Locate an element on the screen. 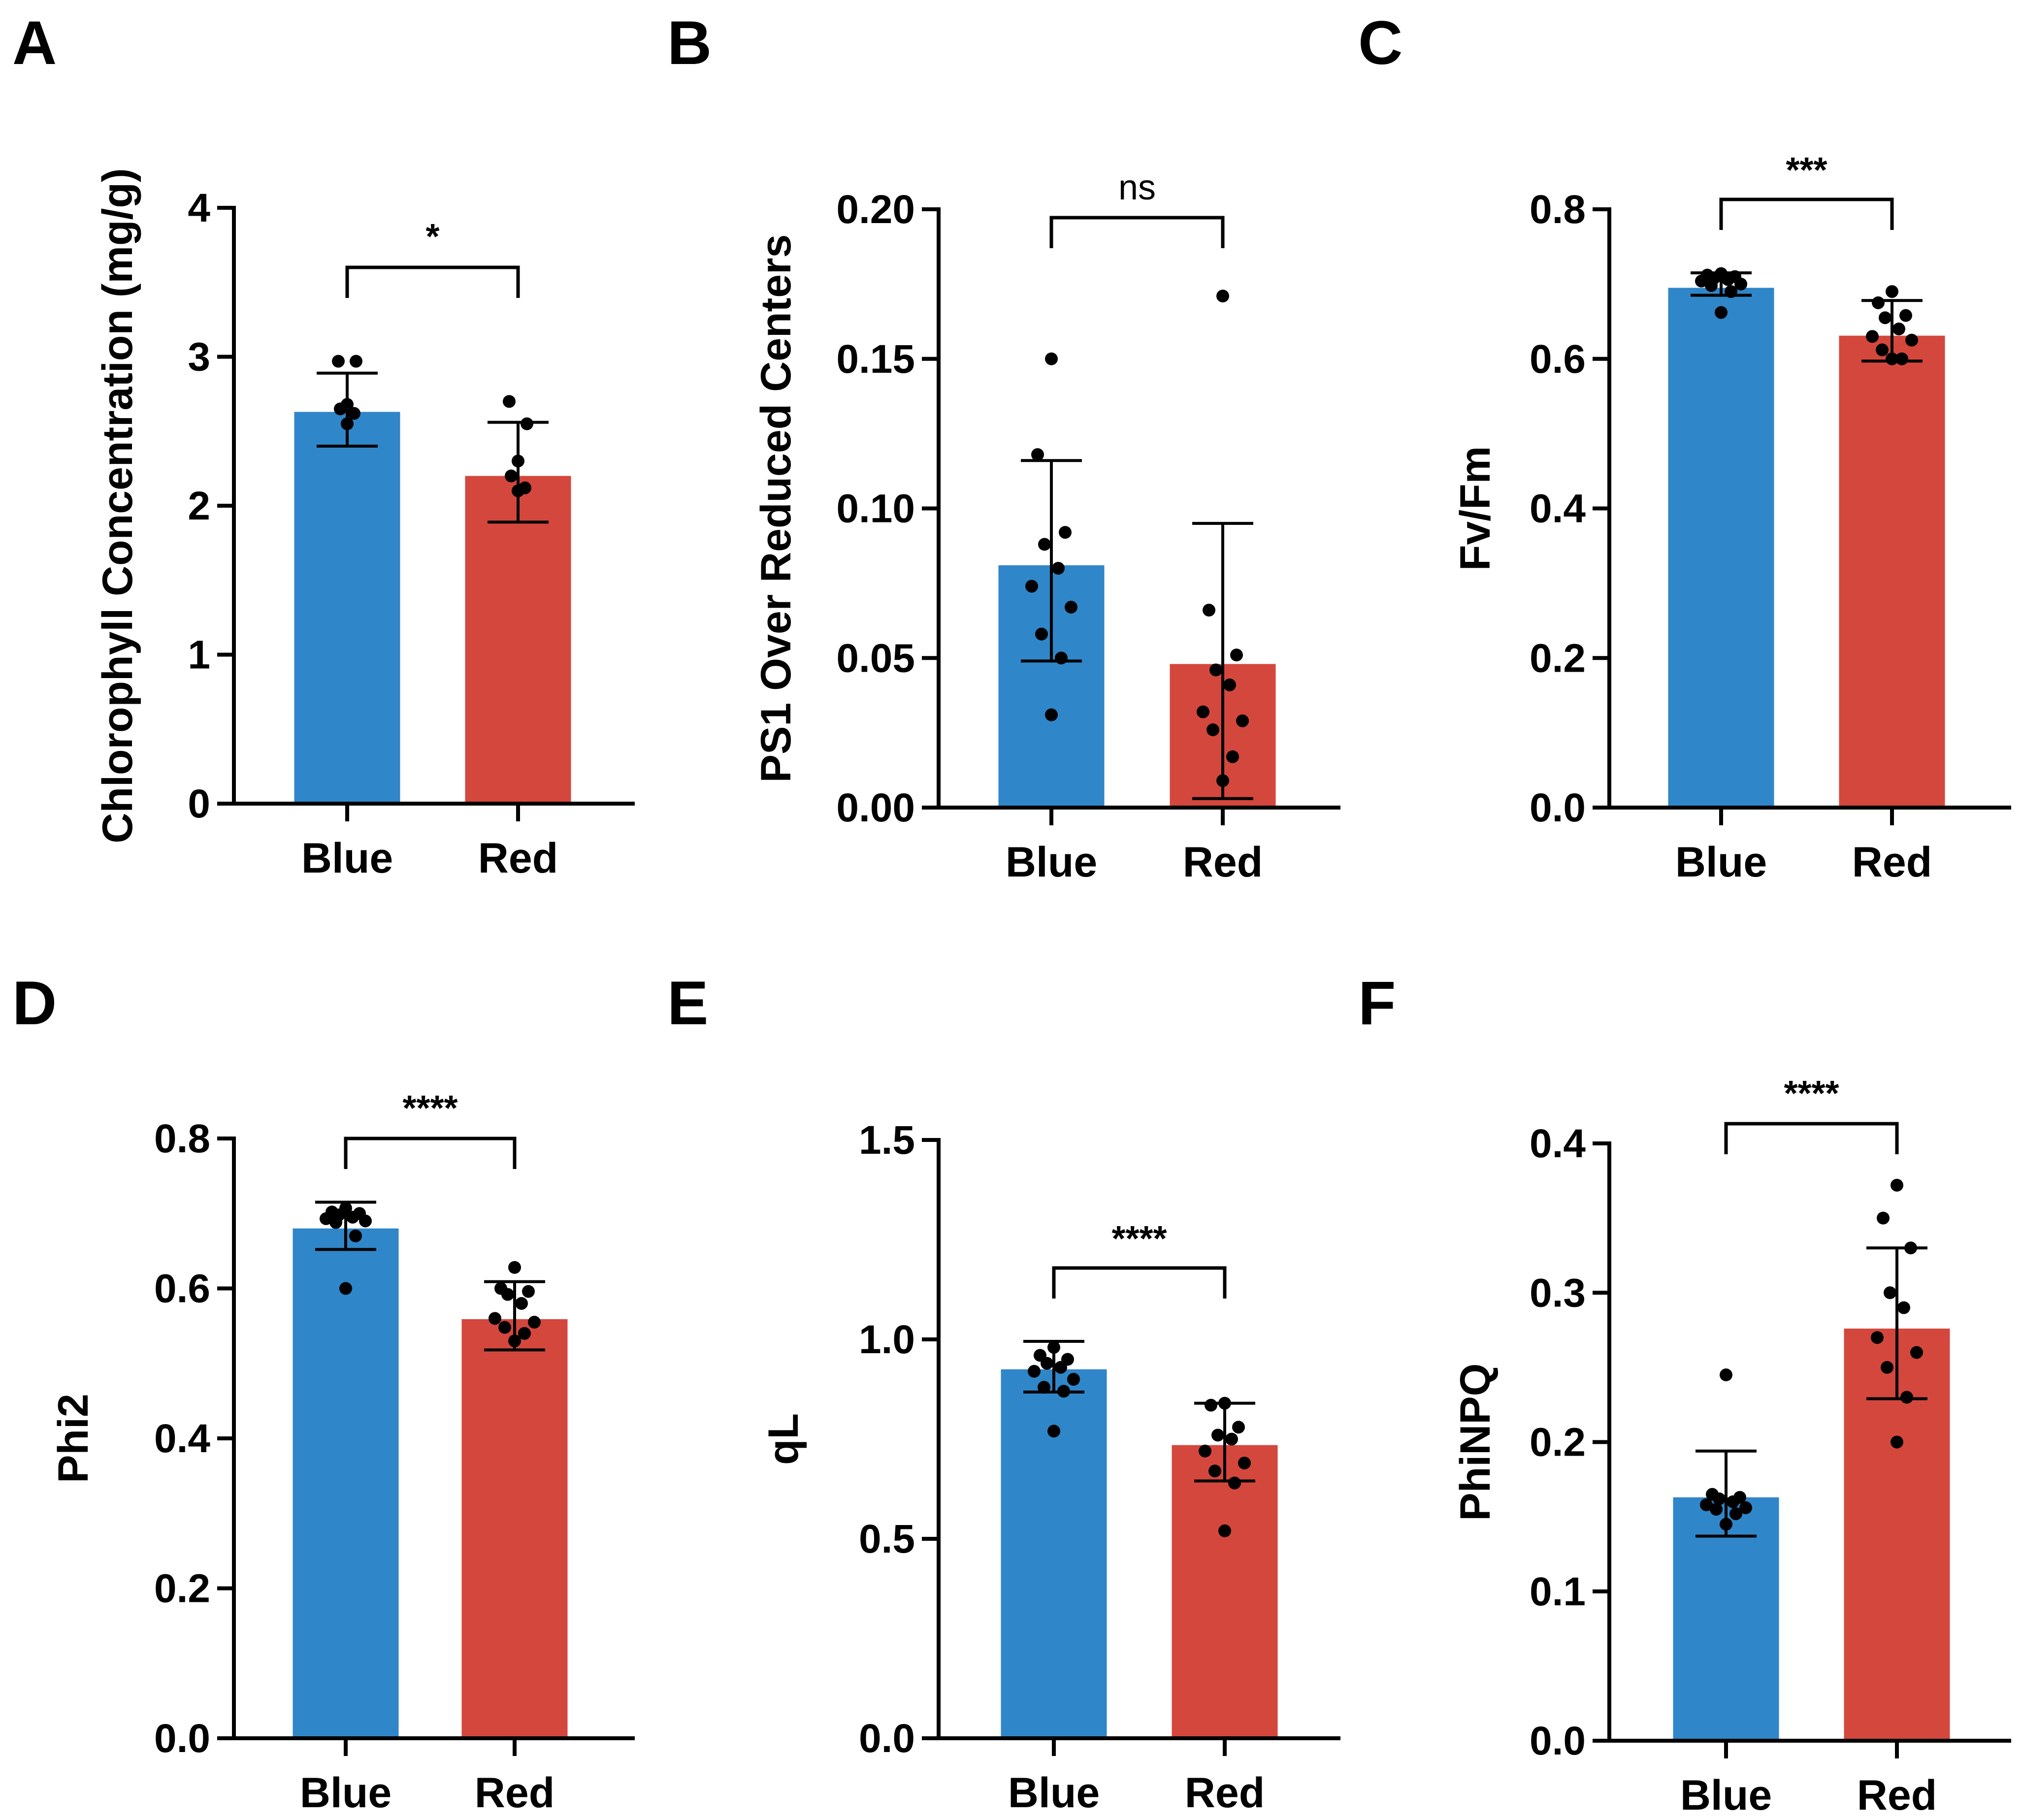  y-tick-label: 1.5 is located at coordinates (887, 1140).